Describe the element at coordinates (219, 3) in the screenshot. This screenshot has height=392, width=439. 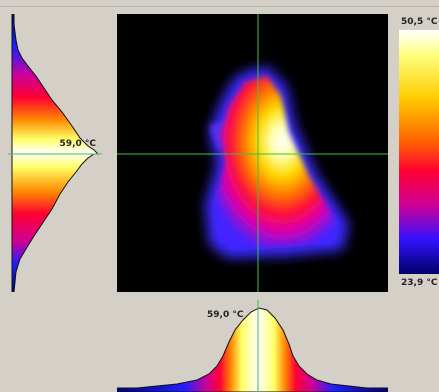
I see `window-top-strip` at that location.